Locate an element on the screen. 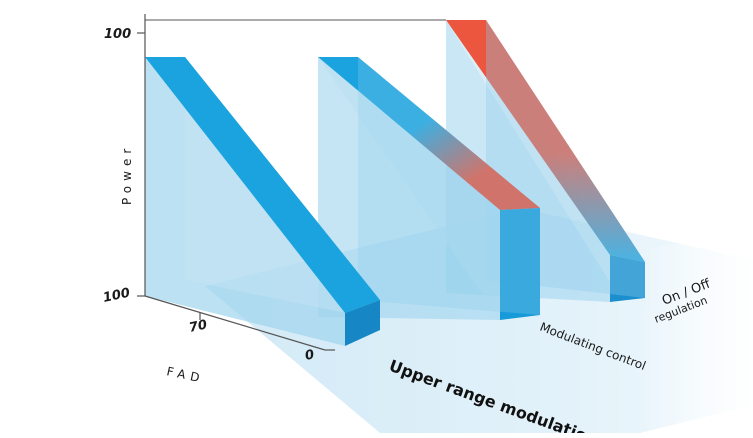 This screenshot has width=753, height=438. y-tick-100: 100 is located at coordinates (117, 34).